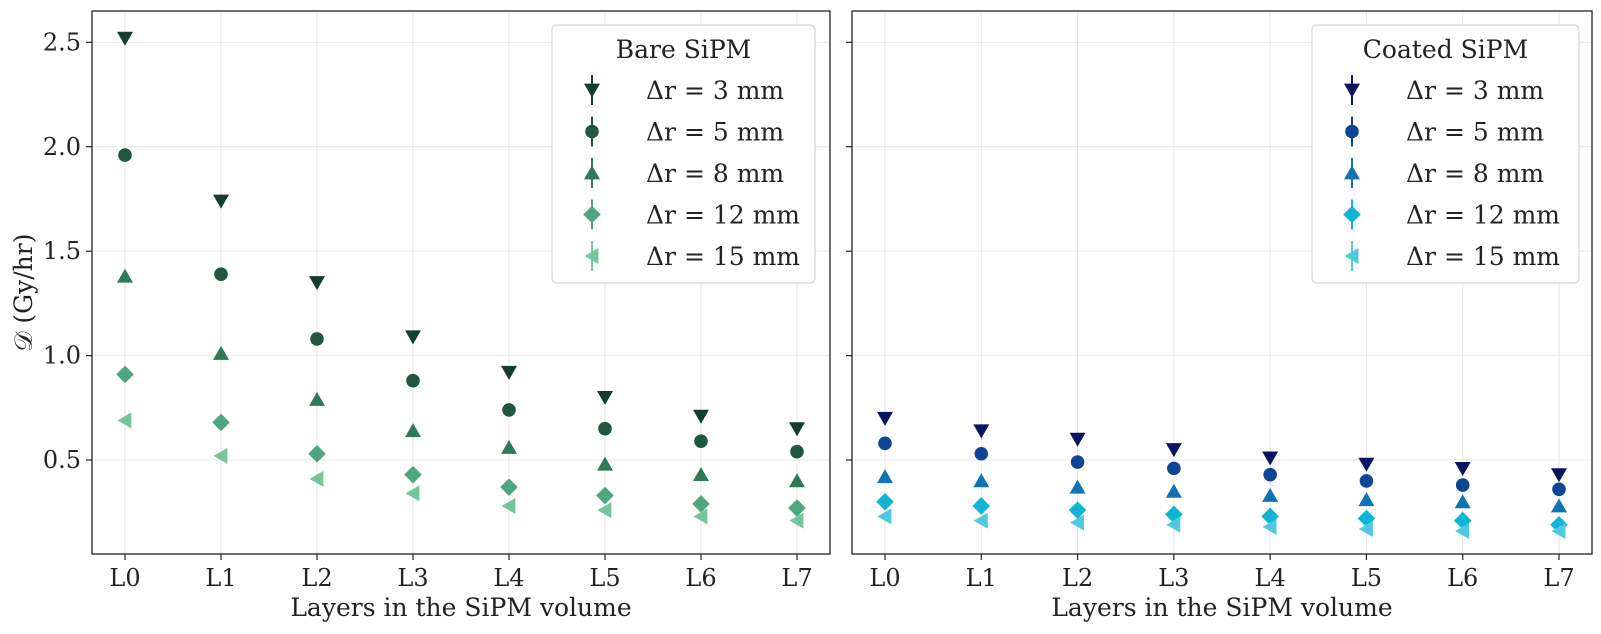  What do you see at coordinates (508, 578) in the screenshot?
I see `x-tick-label: L4` at bounding box center [508, 578].